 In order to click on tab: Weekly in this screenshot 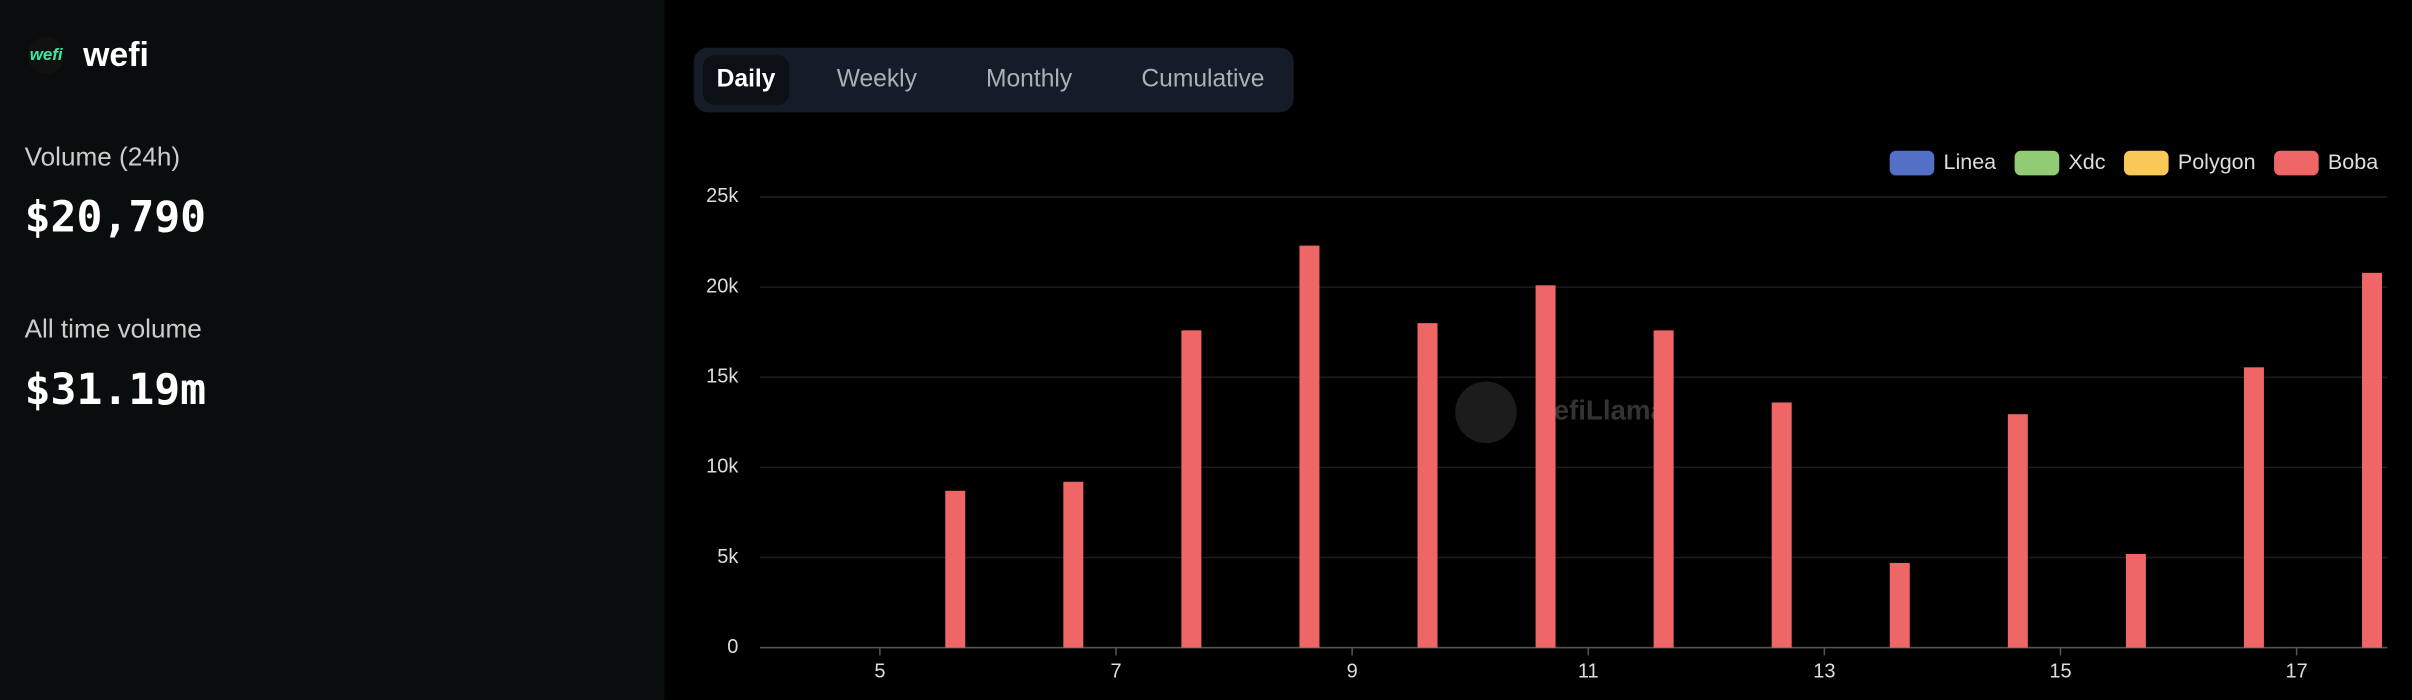, I will do `click(877, 79)`.